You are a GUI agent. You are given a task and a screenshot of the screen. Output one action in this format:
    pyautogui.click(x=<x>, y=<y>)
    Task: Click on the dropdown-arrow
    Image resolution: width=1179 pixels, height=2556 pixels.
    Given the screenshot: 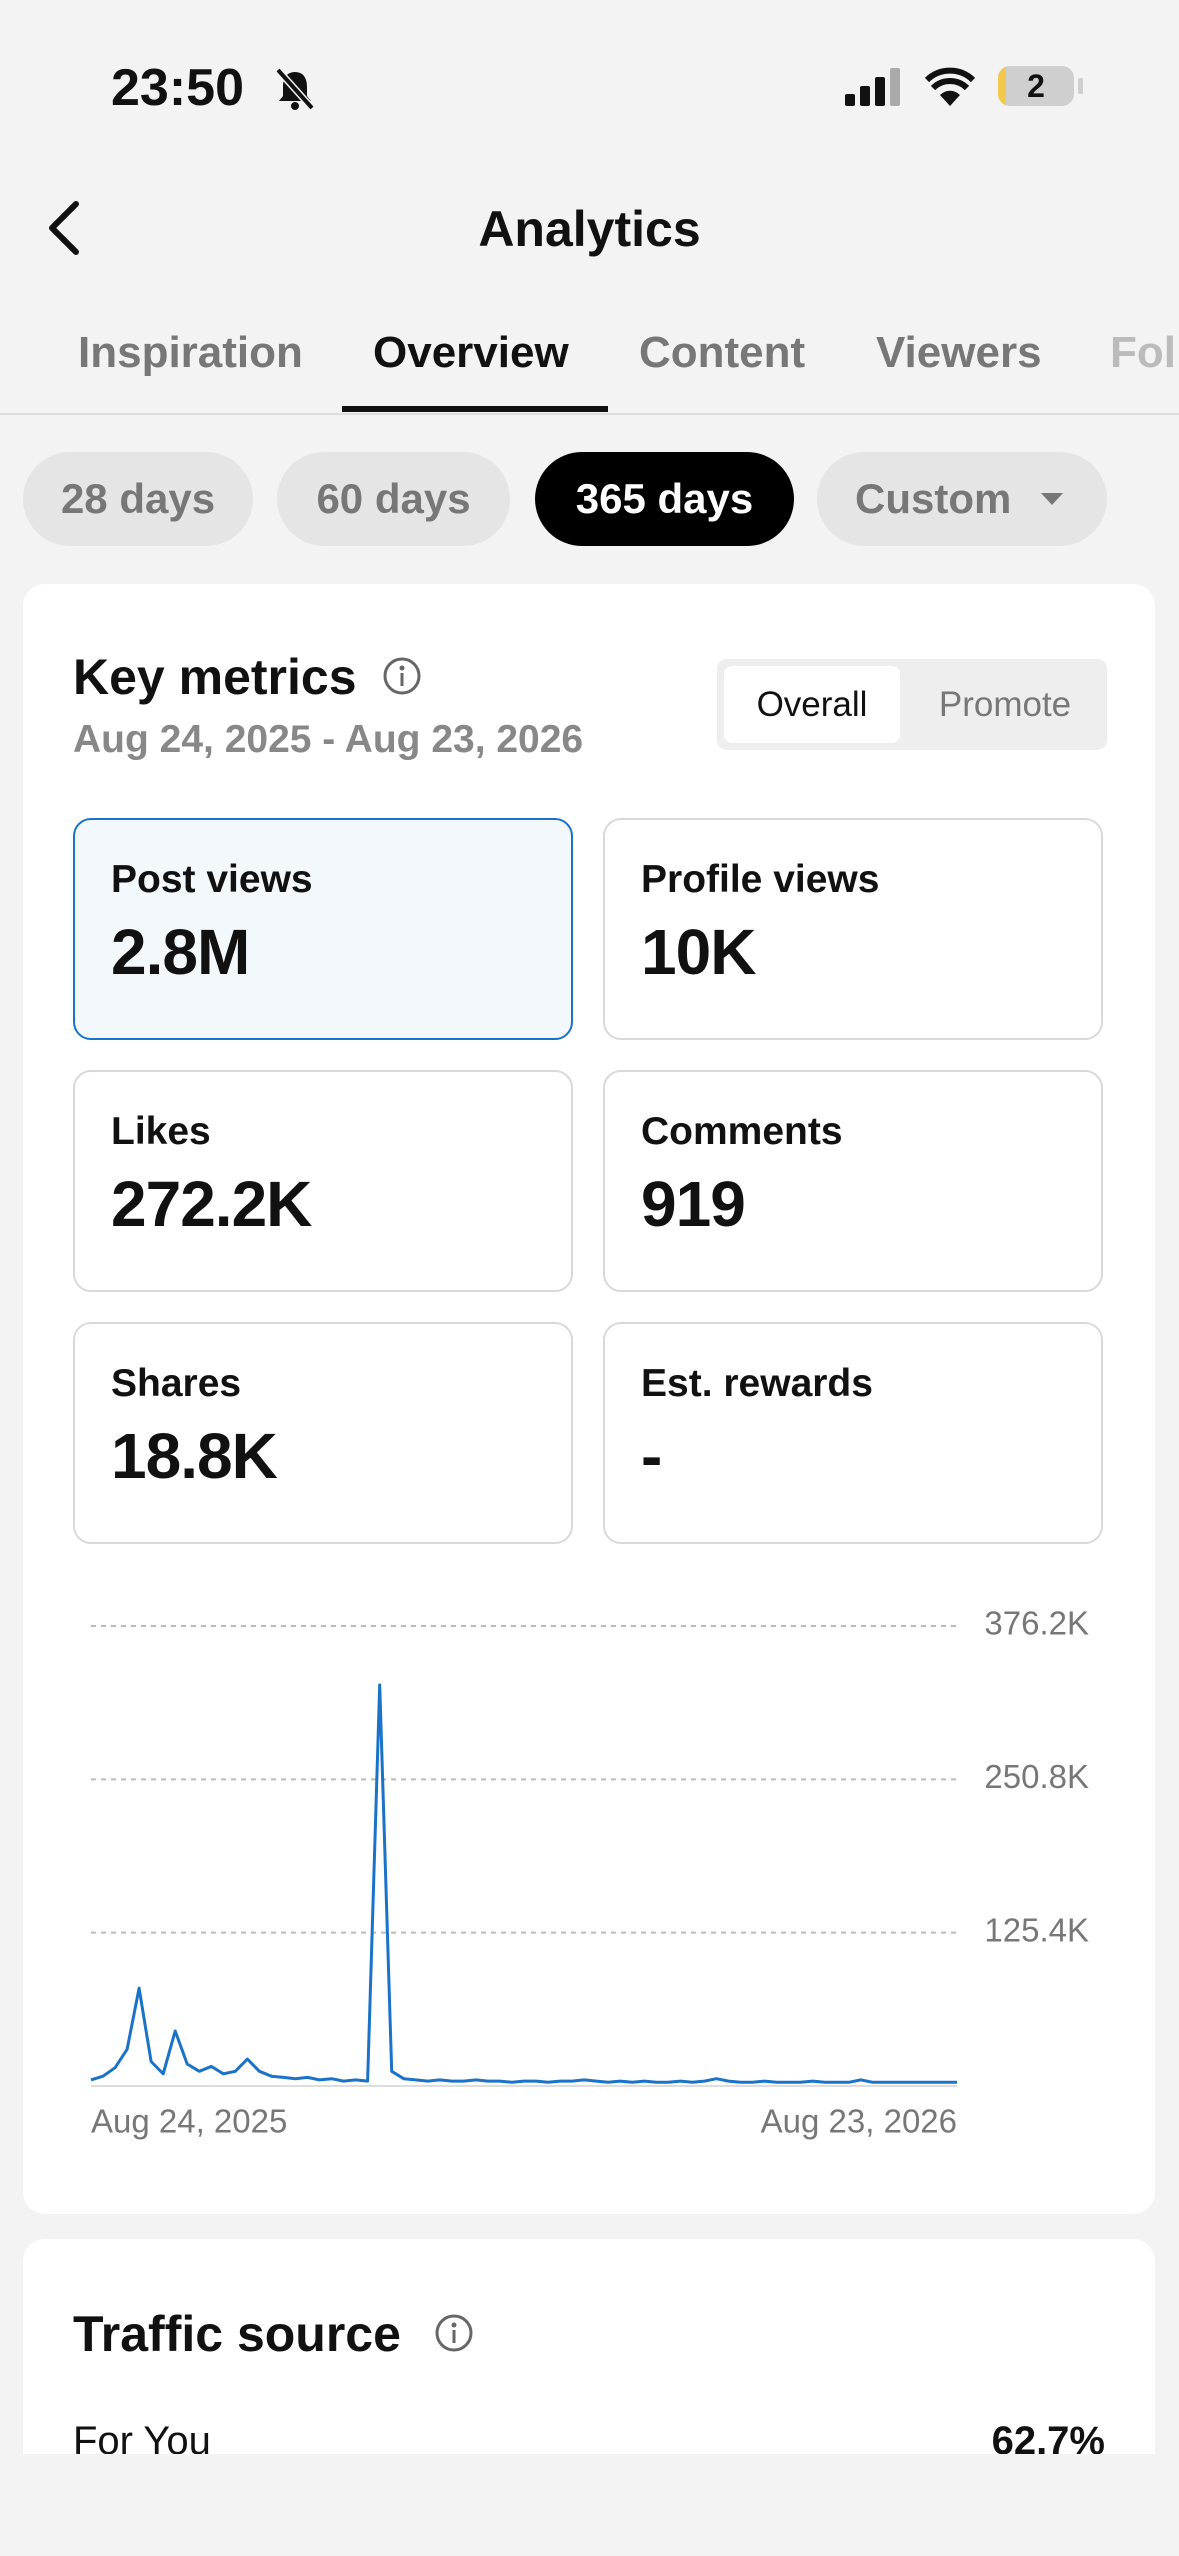 What is the action you would take?
    pyautogui.click(x=1052, y=499)
    